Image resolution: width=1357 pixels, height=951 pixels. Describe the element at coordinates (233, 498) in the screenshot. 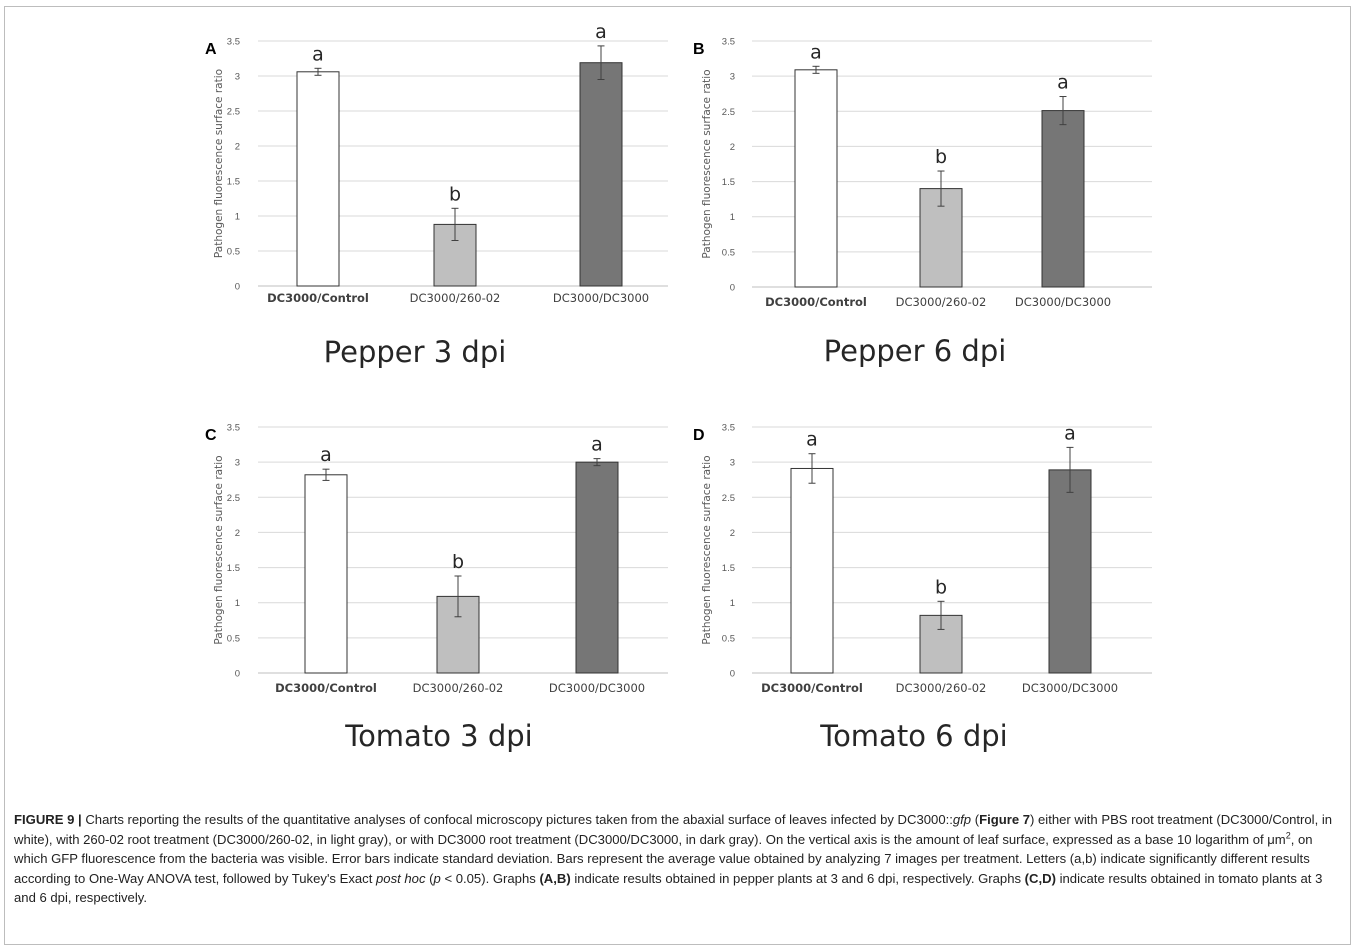

I see `panel-c-ytick-label: 2.5` at that location.